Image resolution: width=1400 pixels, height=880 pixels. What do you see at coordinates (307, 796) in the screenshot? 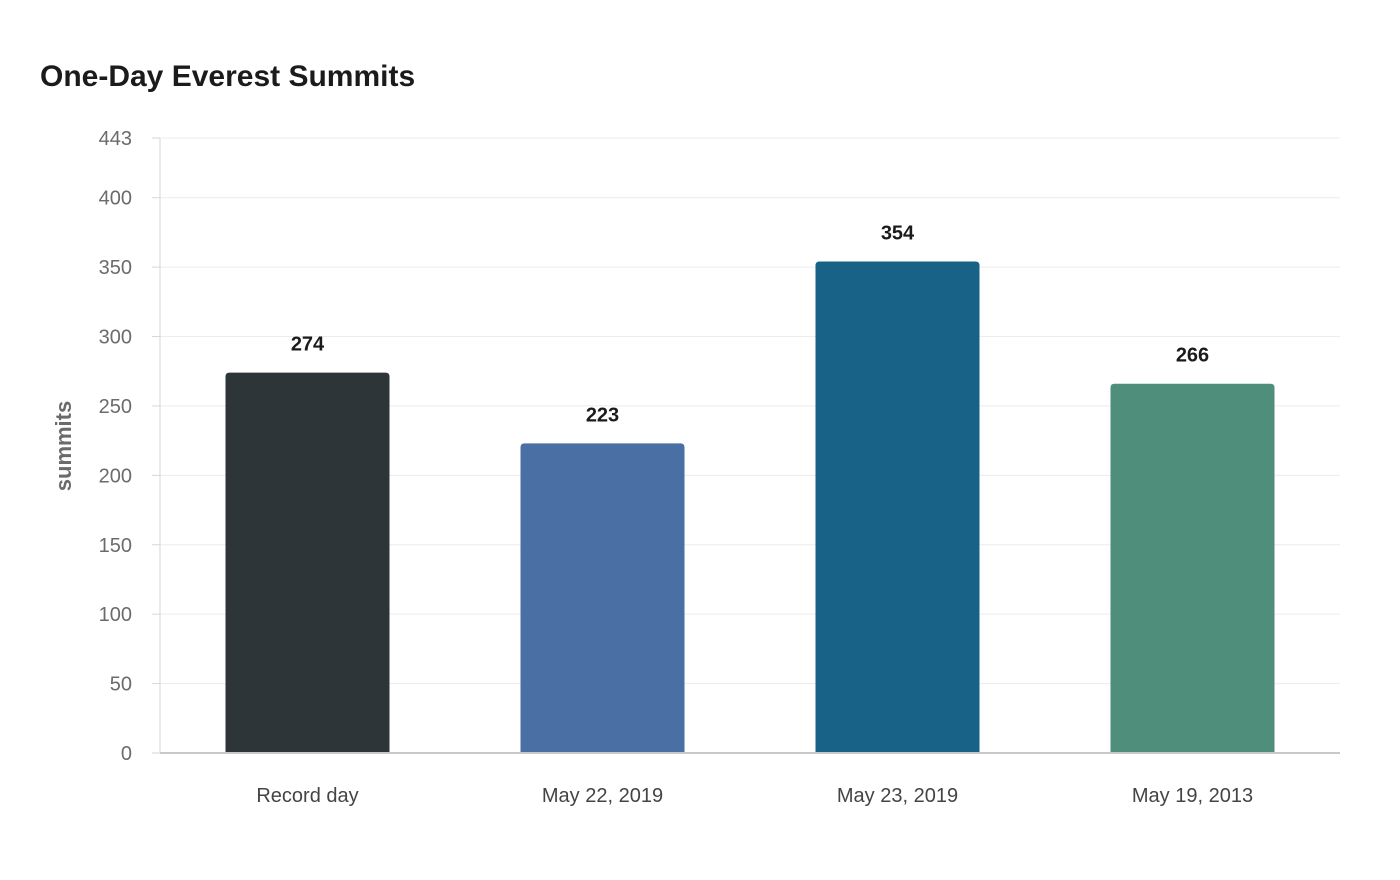
I see `x-tick-label: Record day` at bounding box center [307, 796].